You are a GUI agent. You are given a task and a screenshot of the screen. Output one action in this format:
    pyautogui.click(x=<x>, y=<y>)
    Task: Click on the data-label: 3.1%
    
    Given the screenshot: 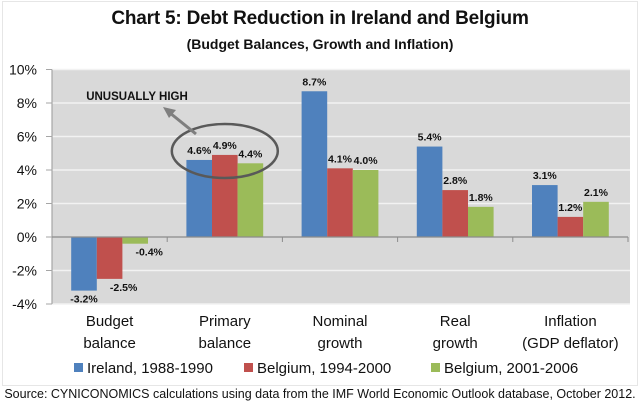 What is the action you would take?
    pyautogui.click(x=545, y=176)
    